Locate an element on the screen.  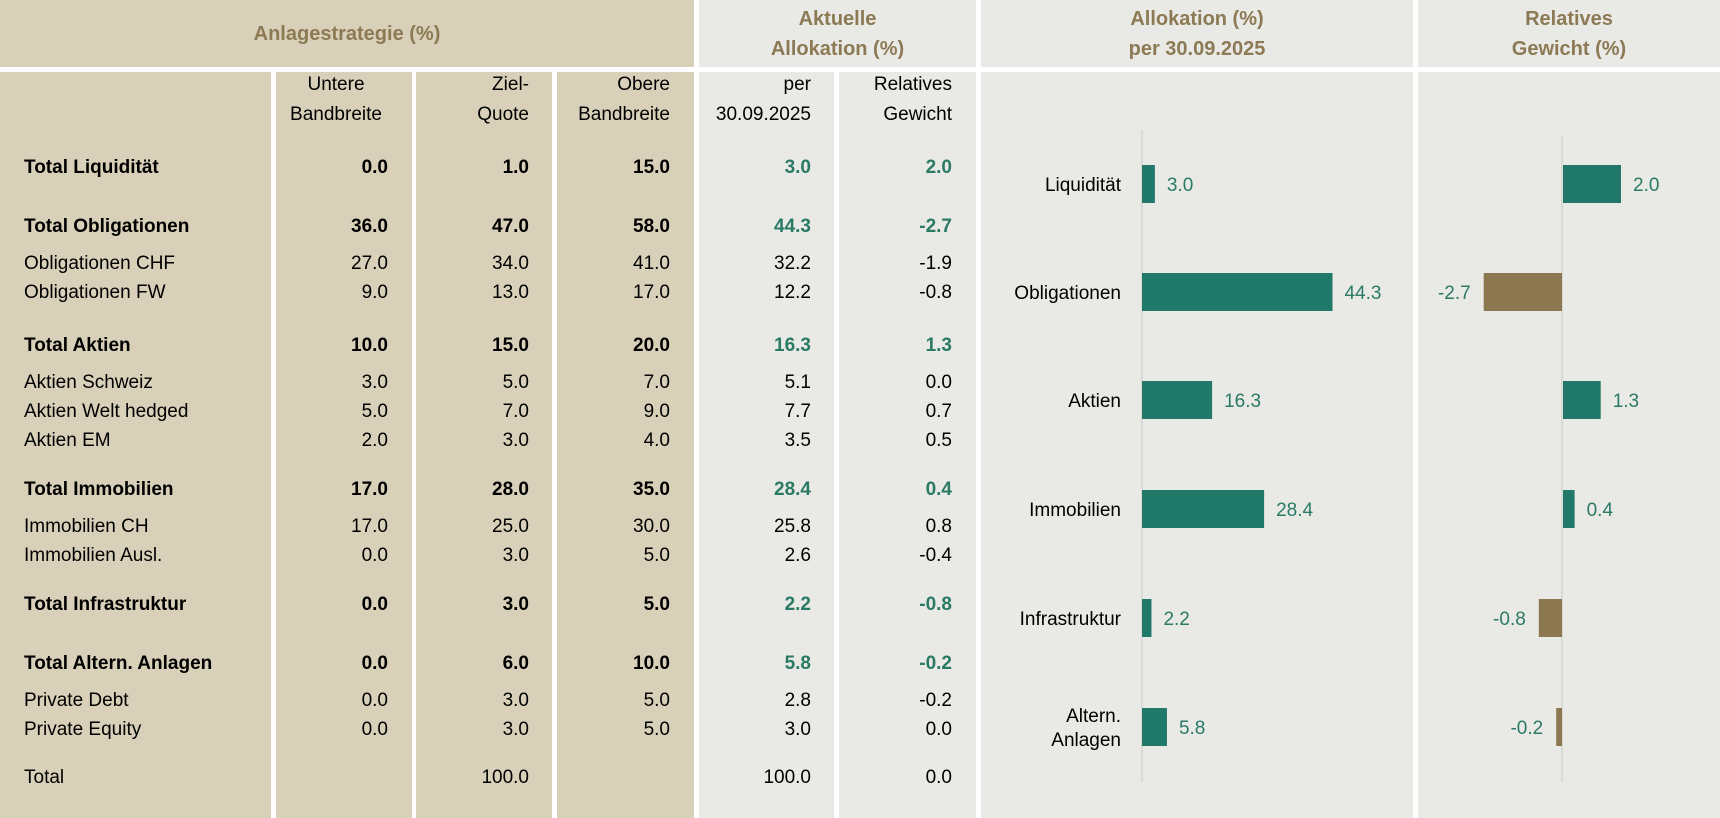
data-label-4: 2.2 is located at coordinates (1176, 619).